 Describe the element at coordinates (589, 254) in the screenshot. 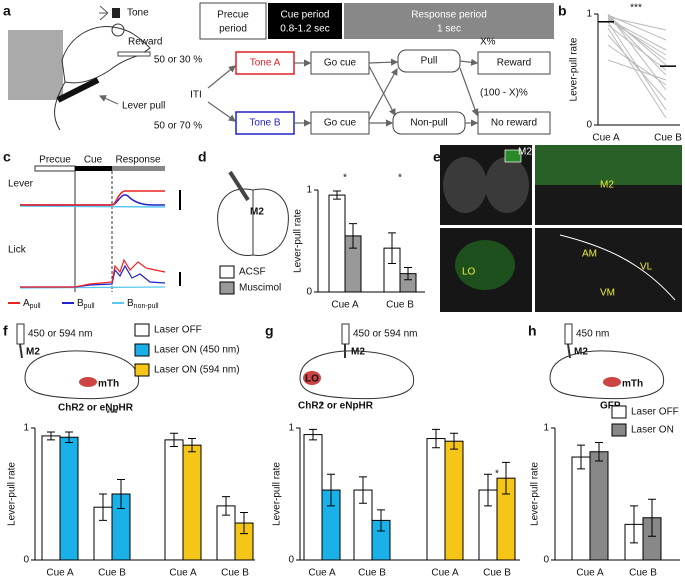

I see `region: AM` at that location.